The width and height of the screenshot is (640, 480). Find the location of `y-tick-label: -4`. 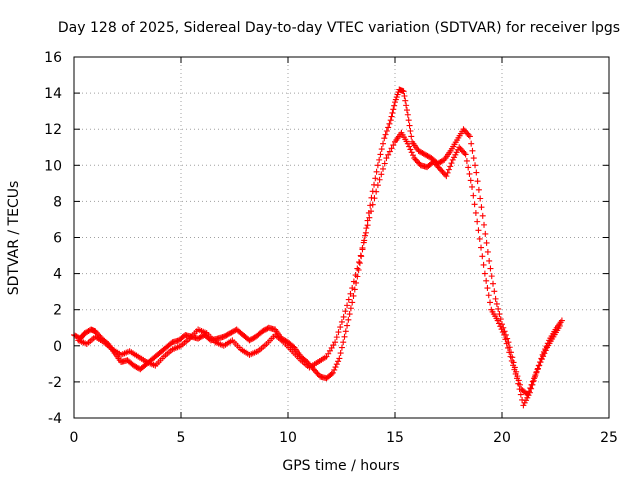

y-tick-label: -4 is located at coordinates (55, 419).